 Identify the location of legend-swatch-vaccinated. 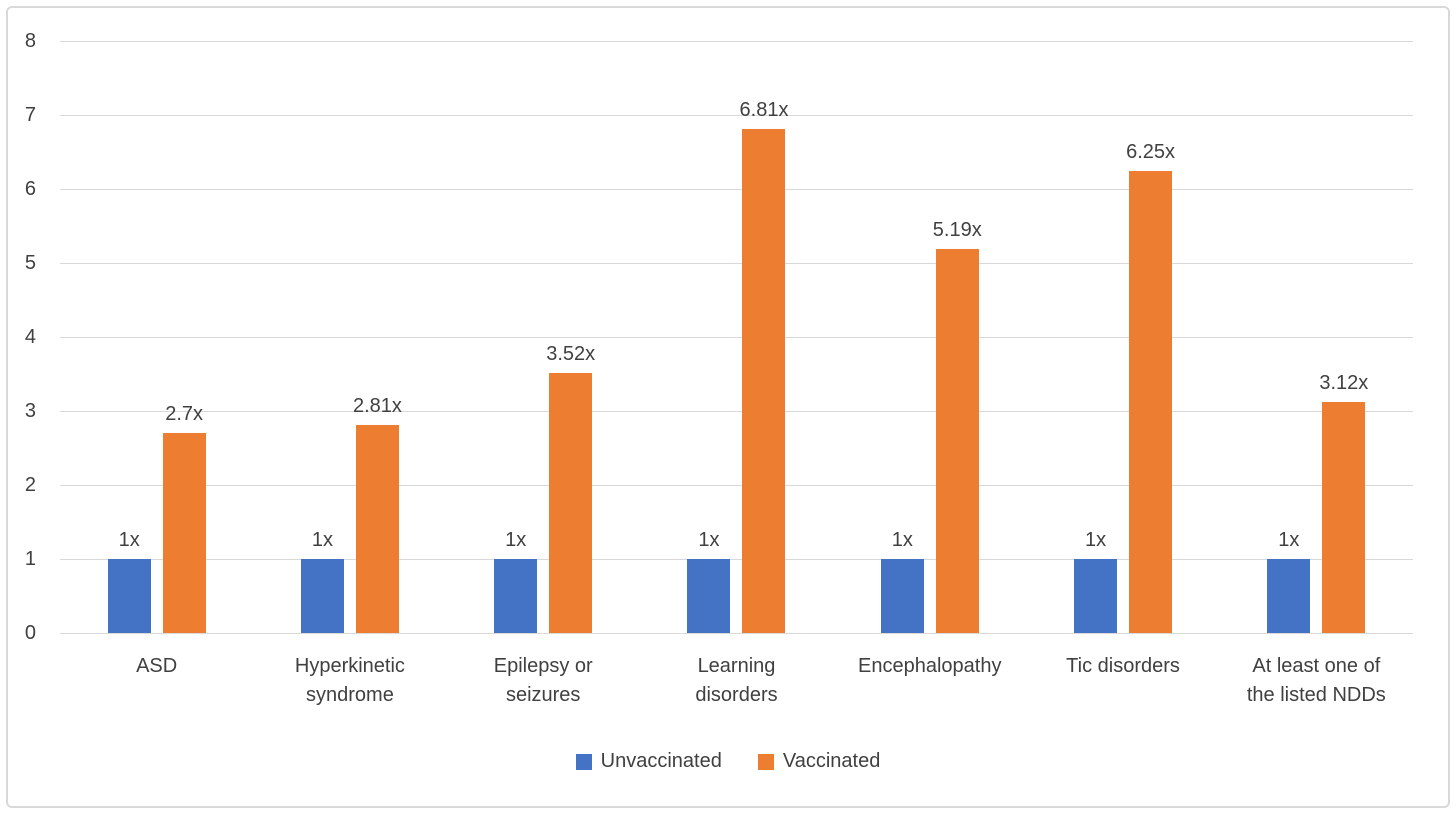
(765, 761).